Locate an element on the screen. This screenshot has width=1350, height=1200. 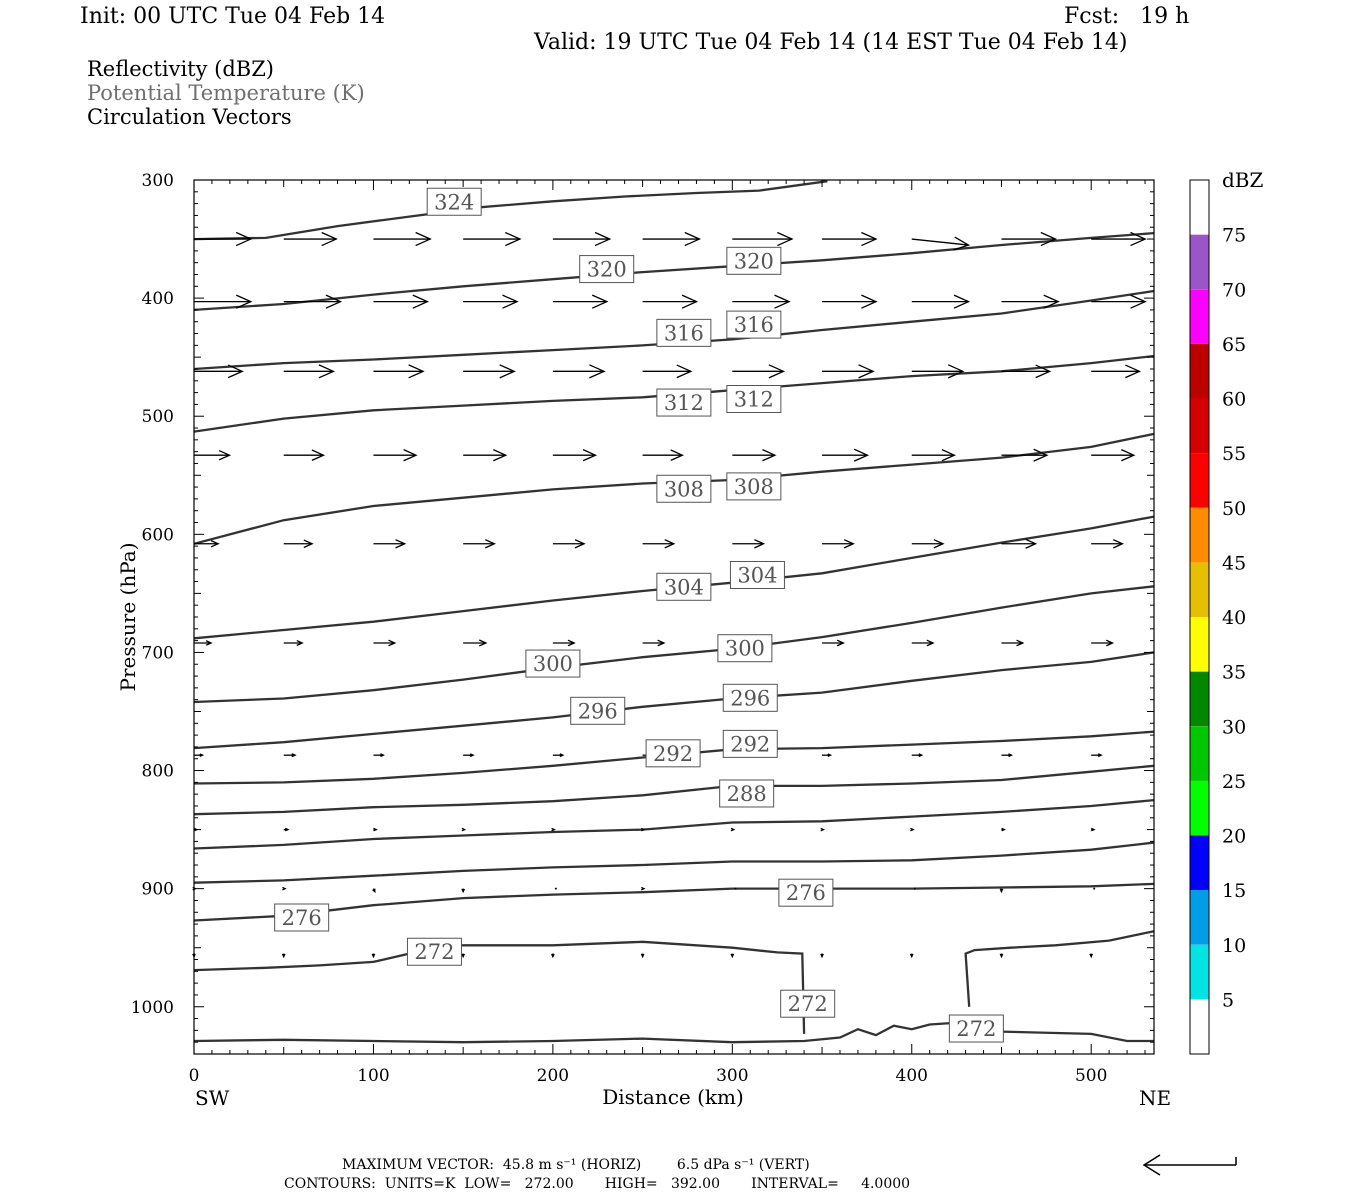
y-tick-label: 600 is located at coordinates (158, 535).